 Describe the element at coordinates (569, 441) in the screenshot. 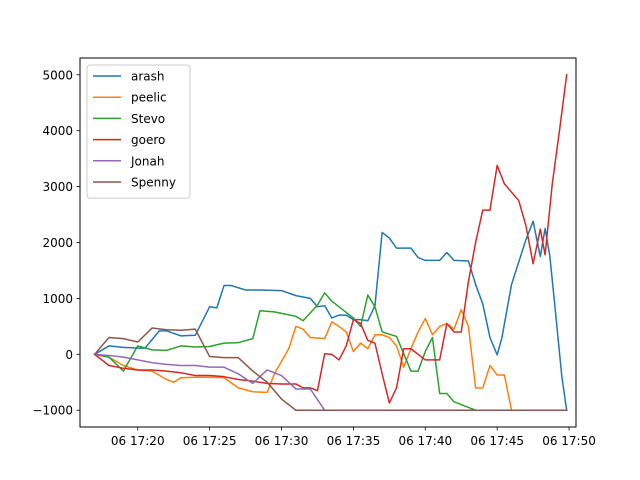

I see `x-tick-label: 06 17:50` at that location.